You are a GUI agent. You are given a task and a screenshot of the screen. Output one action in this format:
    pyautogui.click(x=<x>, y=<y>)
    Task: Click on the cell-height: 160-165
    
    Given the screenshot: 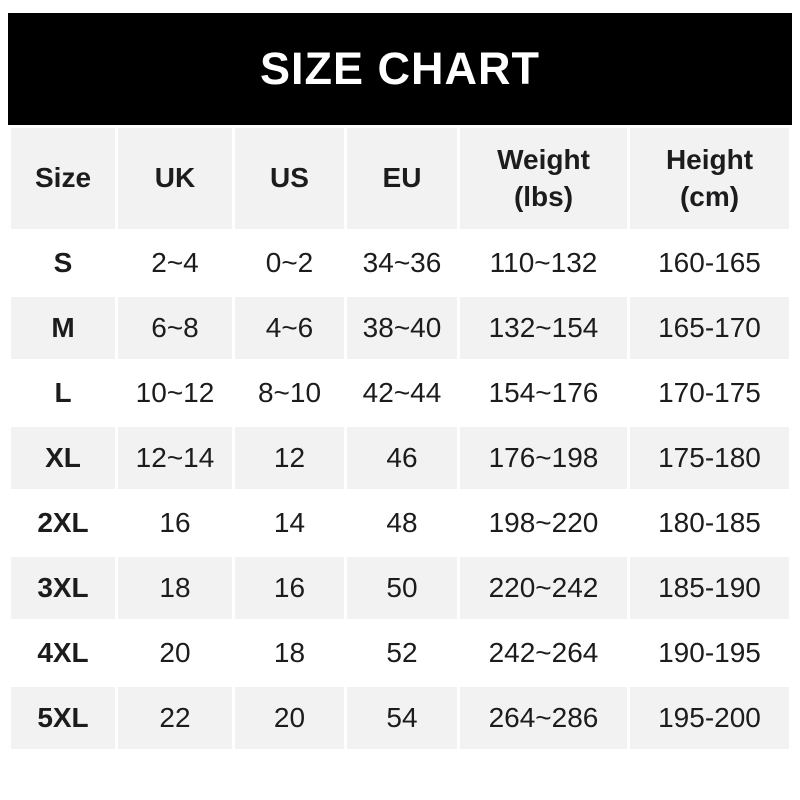 What is the action you would take?
    pyautogui.click(x=709, y=263)
    